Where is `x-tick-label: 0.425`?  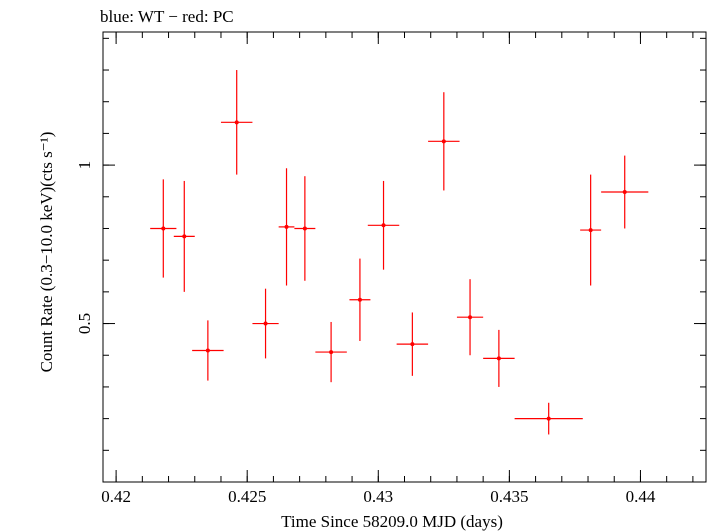
x-tick-label: 0.425 is located at coordinates (247, 496).